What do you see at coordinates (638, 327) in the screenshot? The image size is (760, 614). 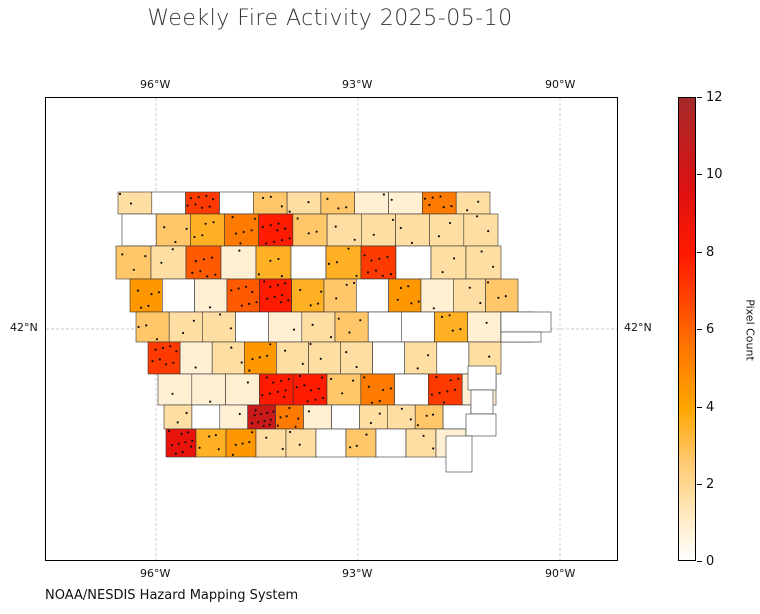 I see `right-tick-42n: 42°N` at bounding box center [638, 327].